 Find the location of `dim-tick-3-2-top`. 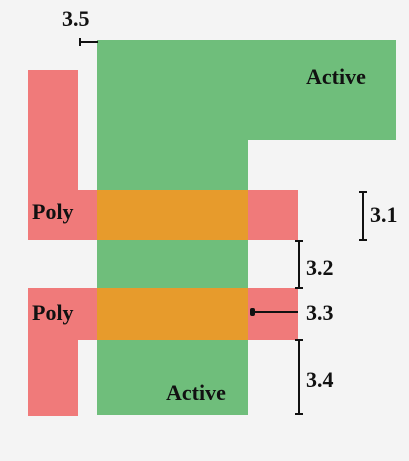

dim-tick-3-2-top is located at coordinates (299, 241).